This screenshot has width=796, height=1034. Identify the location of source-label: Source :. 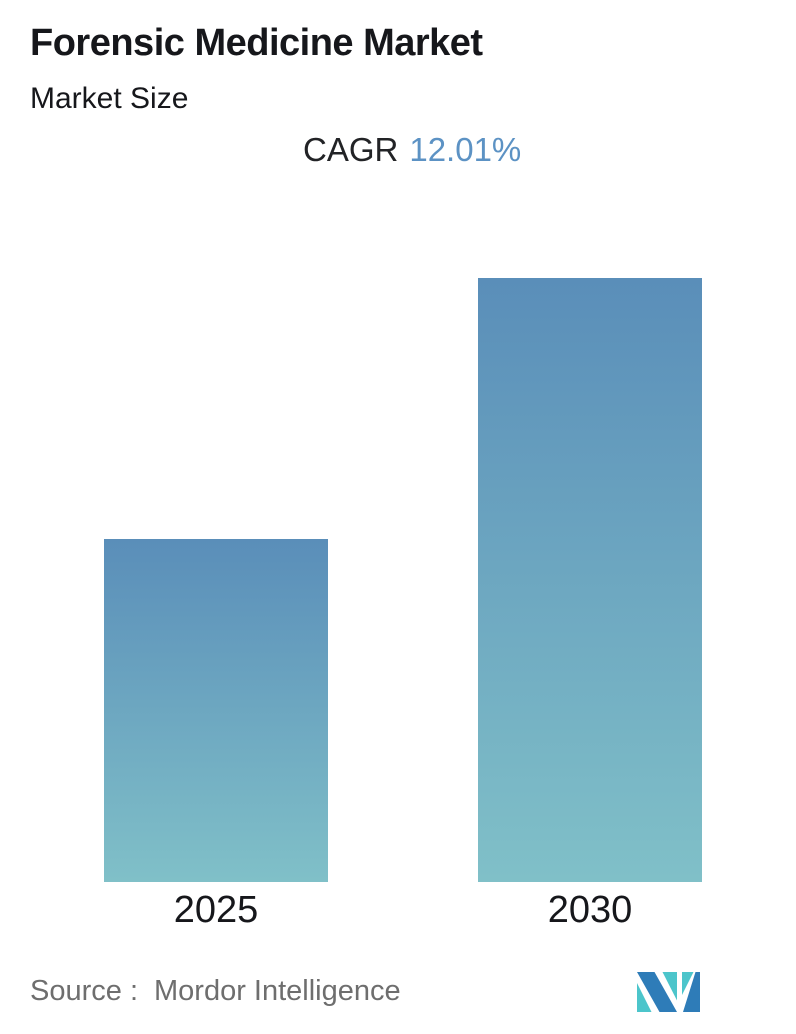
(84, 991).